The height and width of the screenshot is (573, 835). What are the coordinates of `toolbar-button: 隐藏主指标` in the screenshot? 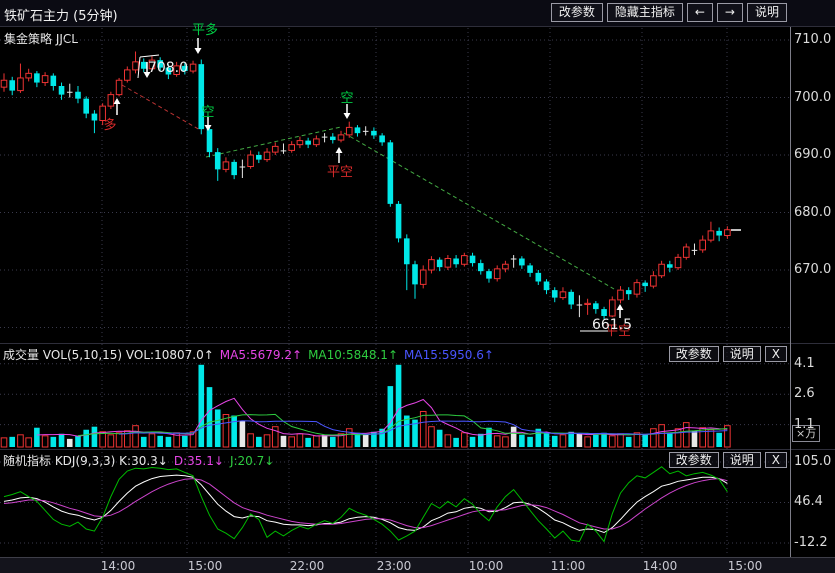 It's located at (644, 12).